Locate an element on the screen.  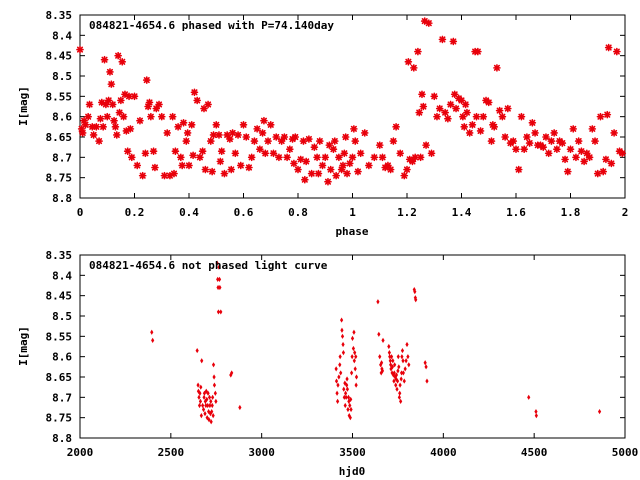
phased-chart-title: 084821-4654.6 phased with P=74.140day is located at coordinates (211, 25).